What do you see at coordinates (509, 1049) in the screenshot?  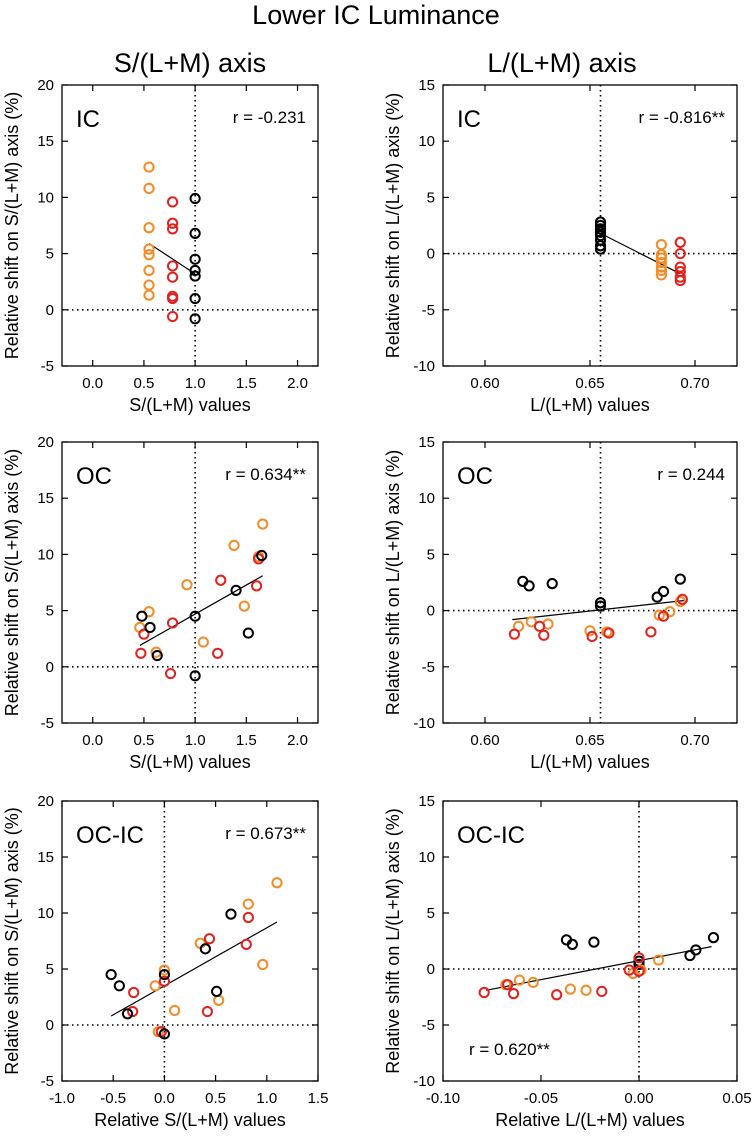 I see `correlation-text: r = 0.620**` at bounding box center [509, 1049].